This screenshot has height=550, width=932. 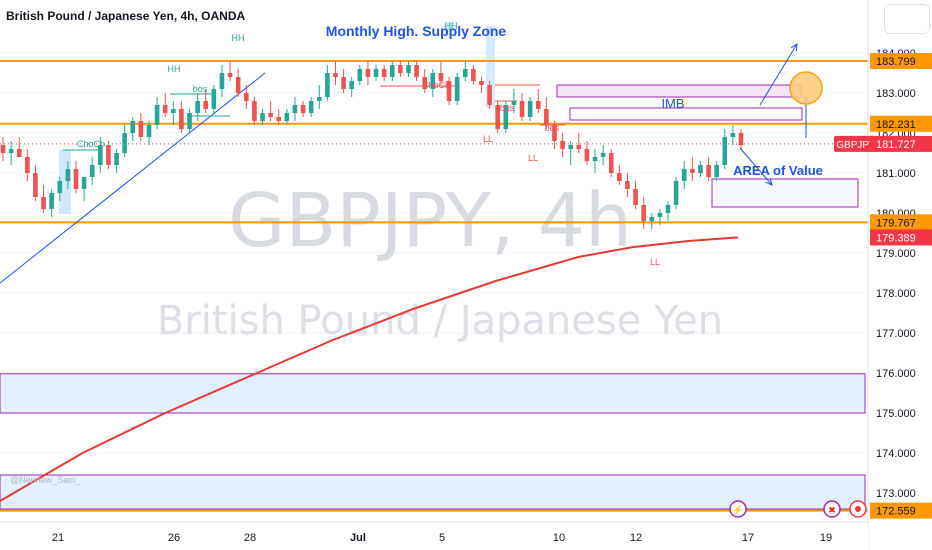 I want to click on chart-title: British Pound / Japanese Yen, 4h, OANDA, so click(x=126, y=16).